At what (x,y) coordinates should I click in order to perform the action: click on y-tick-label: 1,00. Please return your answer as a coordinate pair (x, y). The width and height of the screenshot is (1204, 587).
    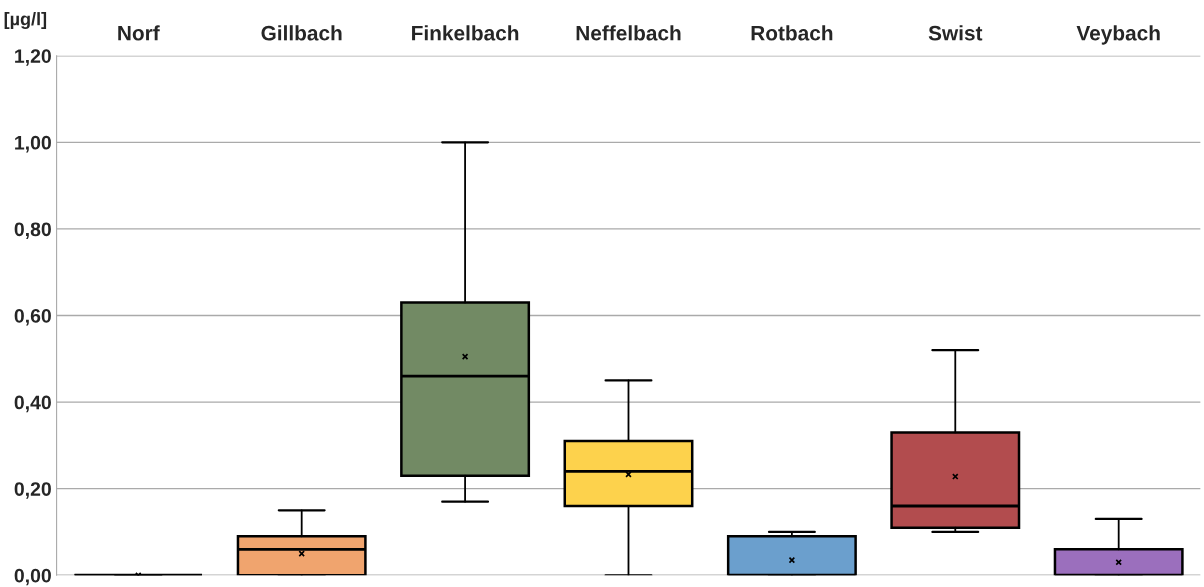
    Looking at the image, I should click on (33, 144).